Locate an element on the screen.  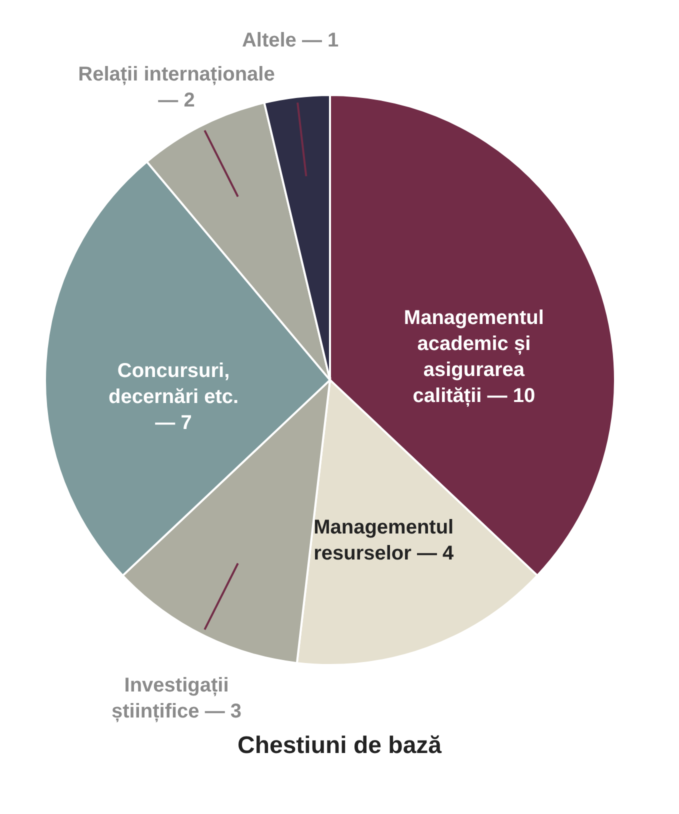
slice-label: Investigații științifice — 3 is located at coordinates (176, 698).